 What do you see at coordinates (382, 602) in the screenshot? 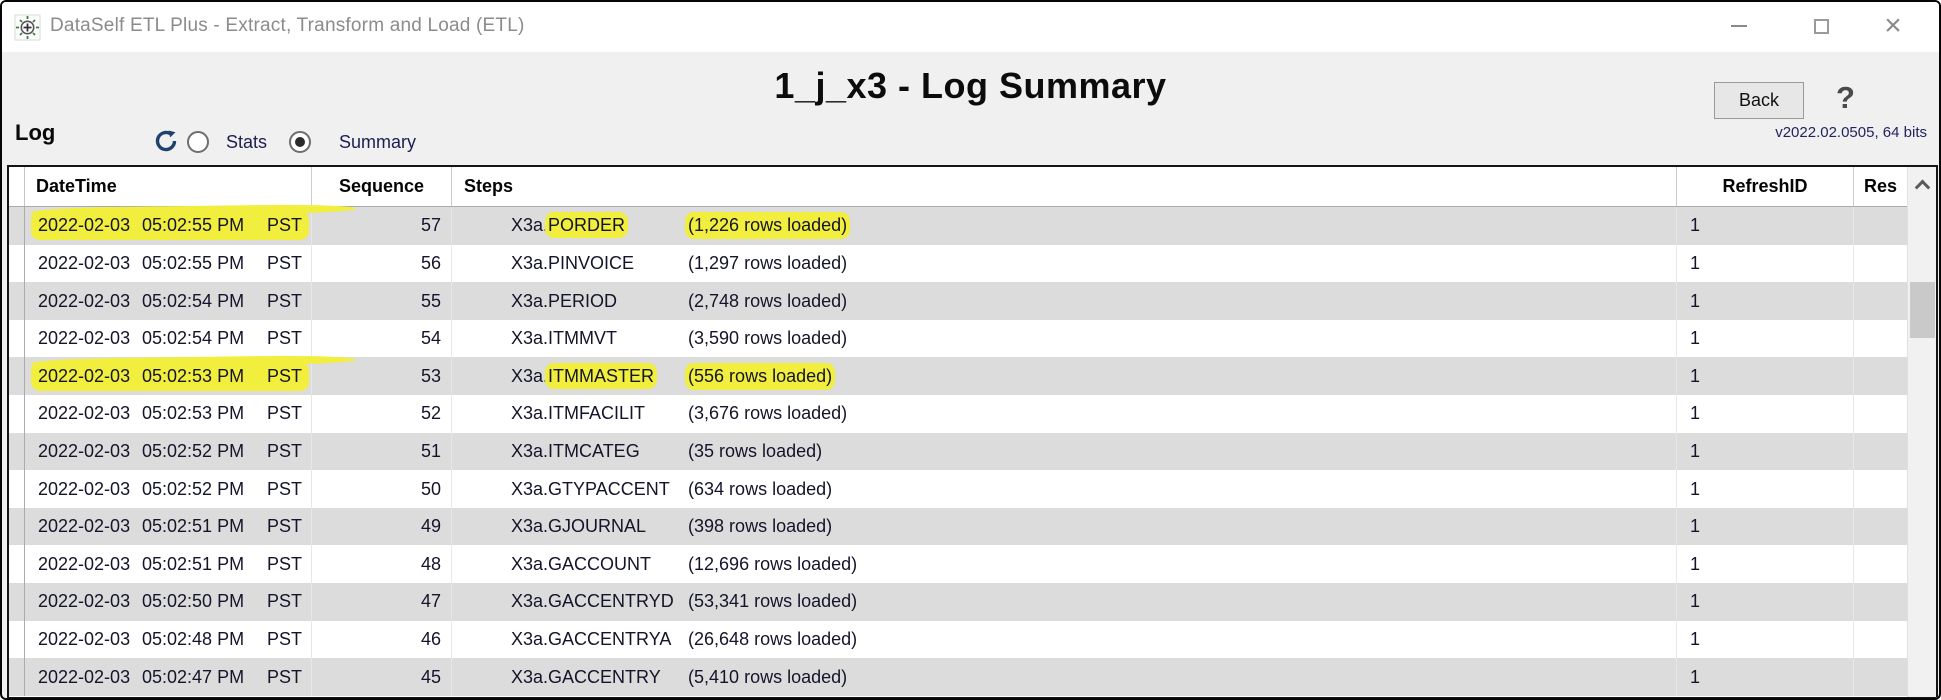
I see `cell-sequence: 47` at bounding box center [382, 602].